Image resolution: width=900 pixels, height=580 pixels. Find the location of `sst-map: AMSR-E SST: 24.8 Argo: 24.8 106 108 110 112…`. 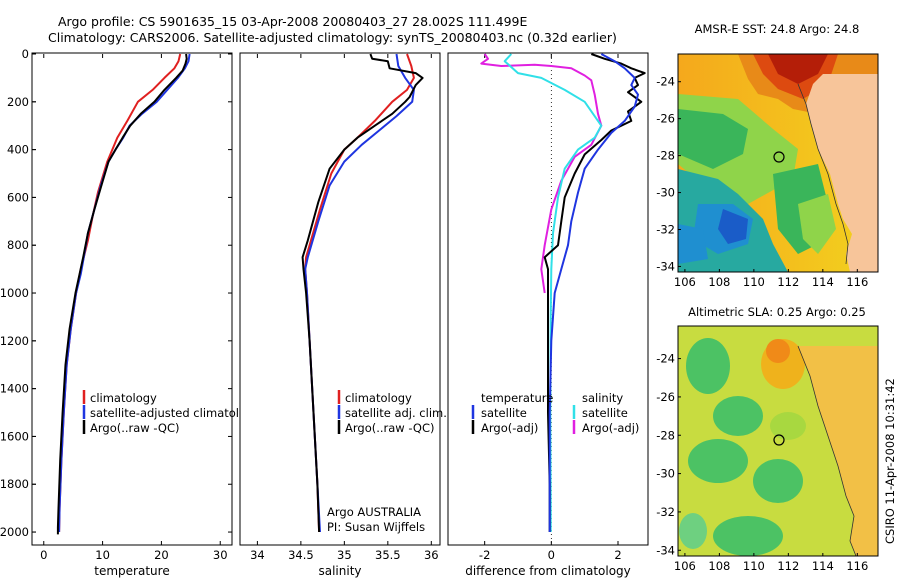

sst-map: AMSR-E SST: 24.8 Argo: 24.8 106 108 110 112… is located at coordinates (767, 155).